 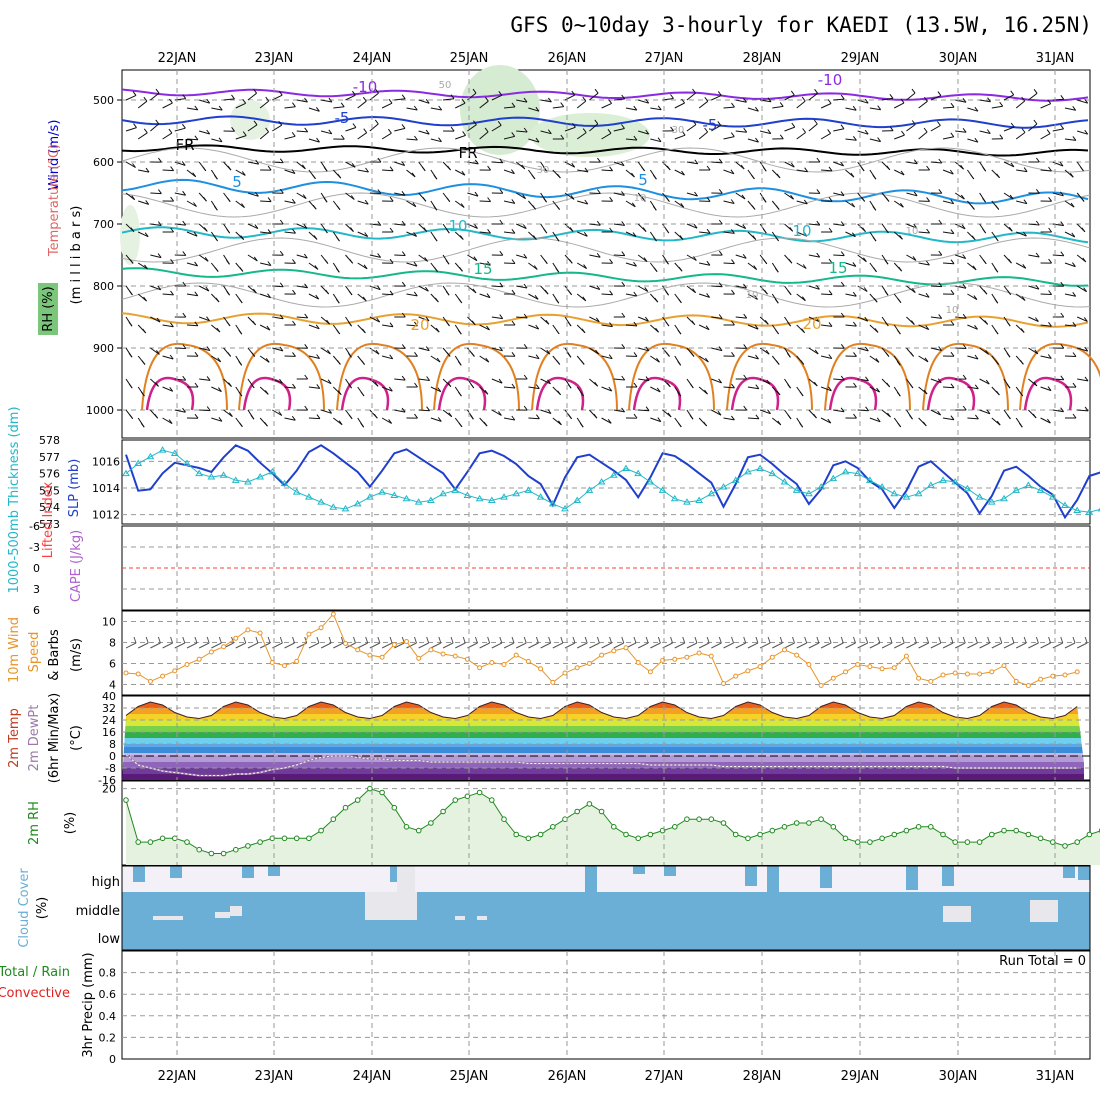 What do you see at coordinates (103, 286) in the screenshot?
I see `pressure-tick-label: 800` at bounding box center [103, 286].